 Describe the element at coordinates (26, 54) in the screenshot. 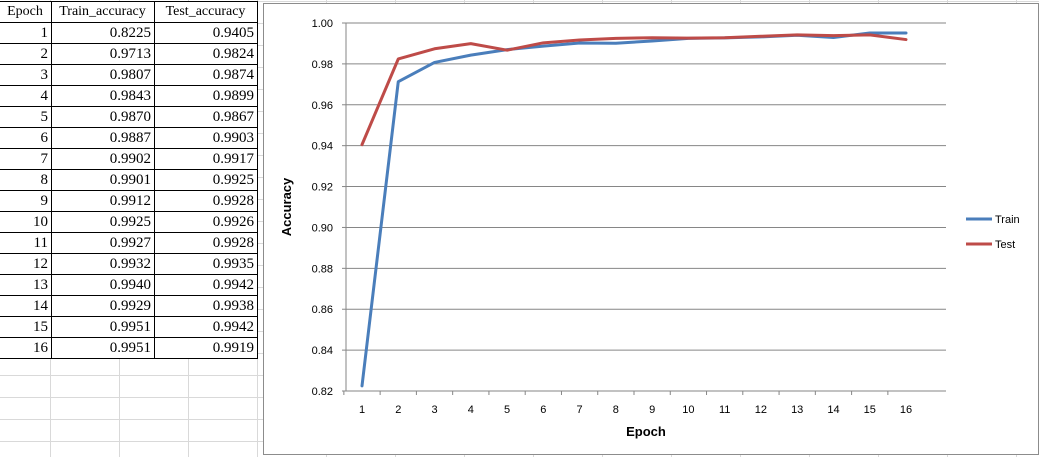

I see `cell-epoch: 2` at that location.